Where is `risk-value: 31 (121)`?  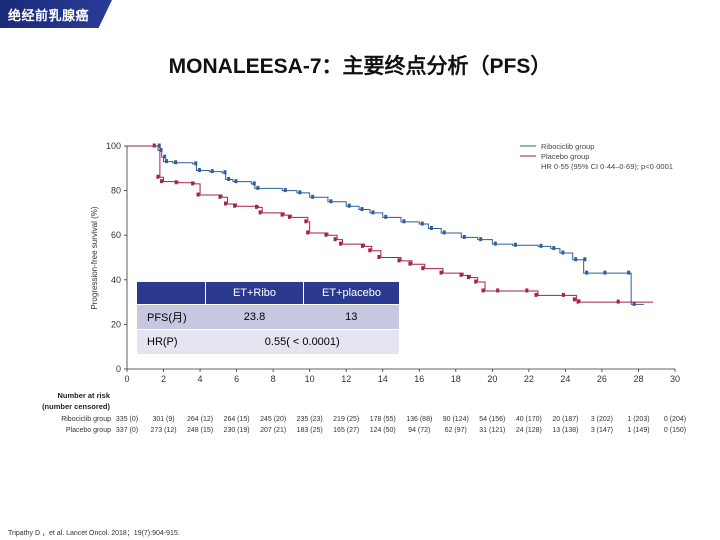
risk-value: 31 (121) is located at coordinates (492, 430).